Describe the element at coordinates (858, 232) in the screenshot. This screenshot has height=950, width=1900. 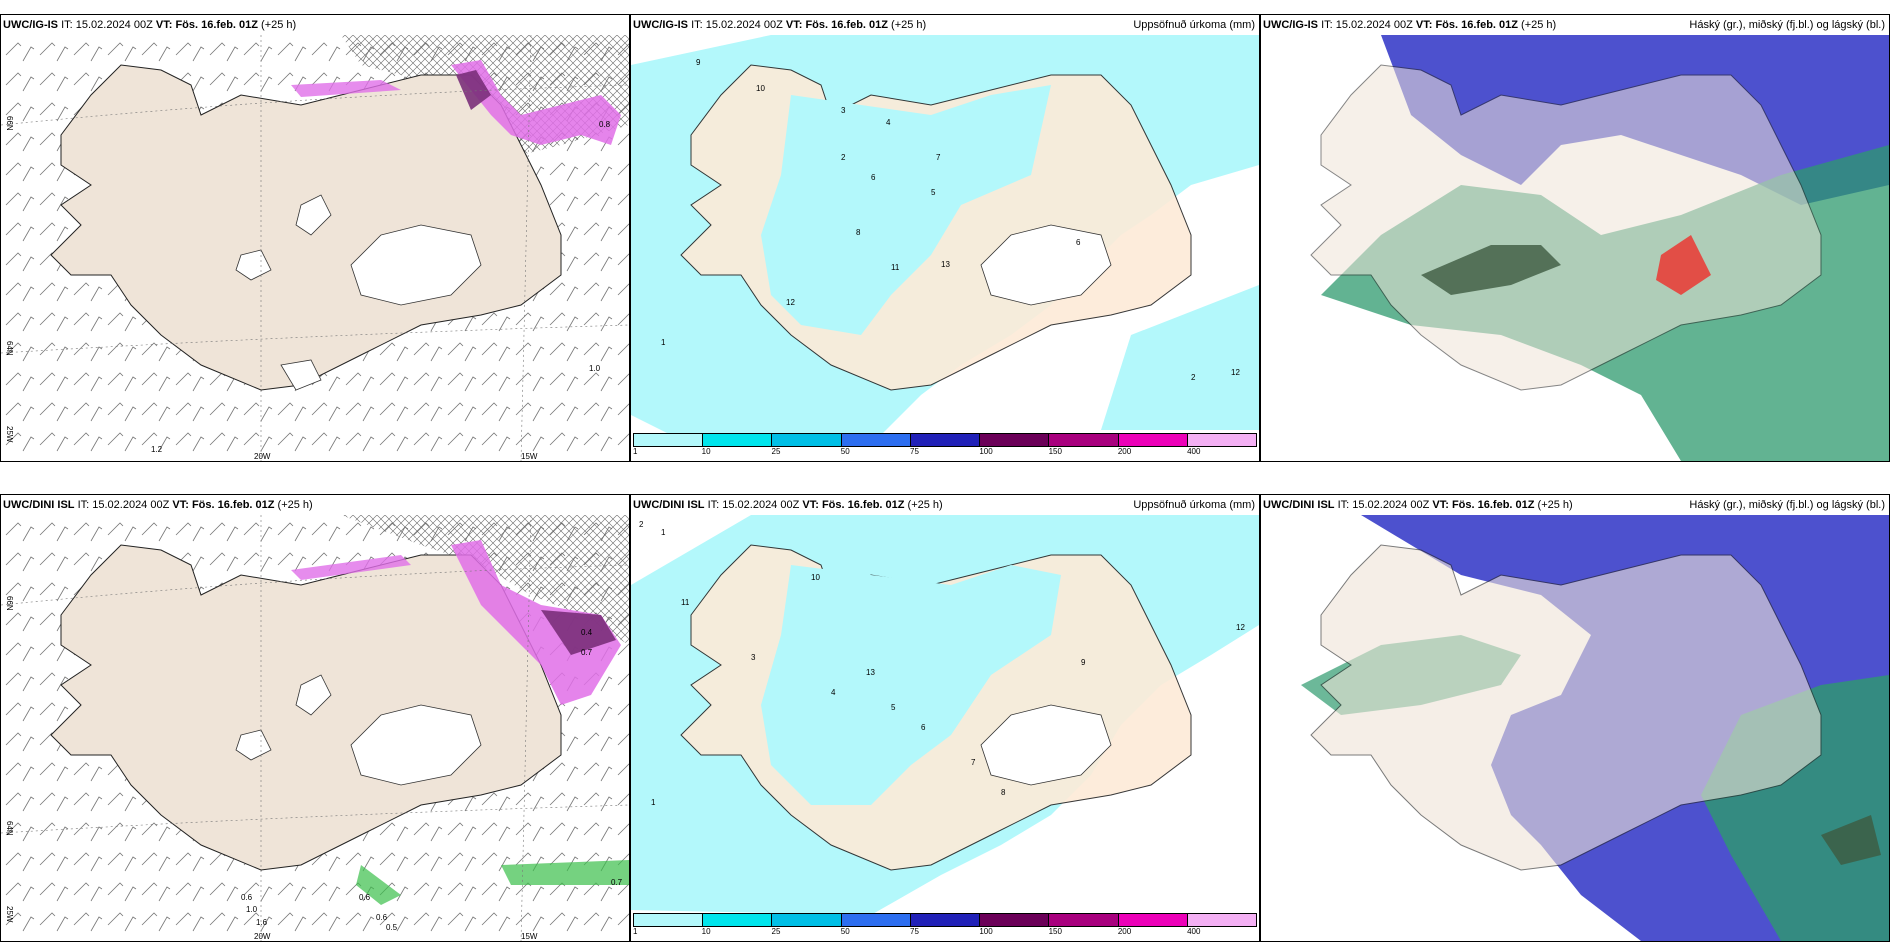
I see `precip-value: 8` at that location.